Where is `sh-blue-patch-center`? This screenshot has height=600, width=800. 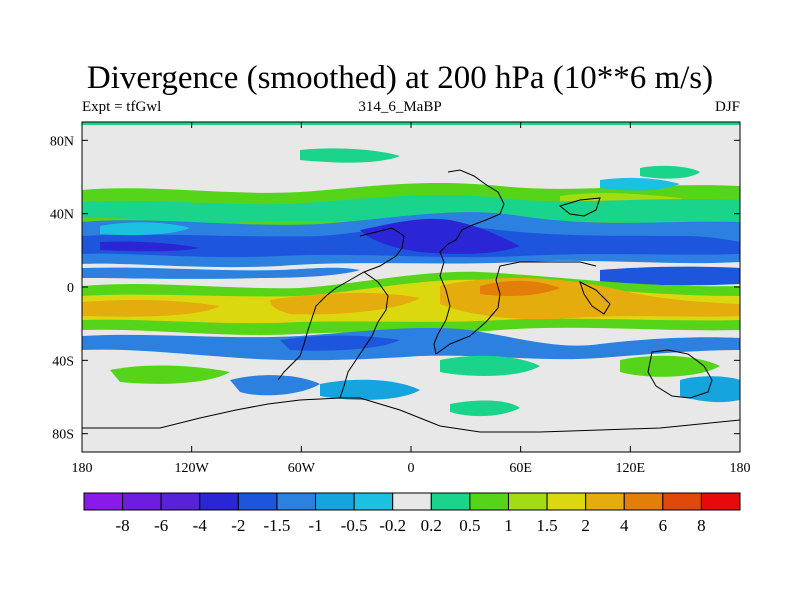 sh-blue-patch-center is located at coordinates (370, 389).